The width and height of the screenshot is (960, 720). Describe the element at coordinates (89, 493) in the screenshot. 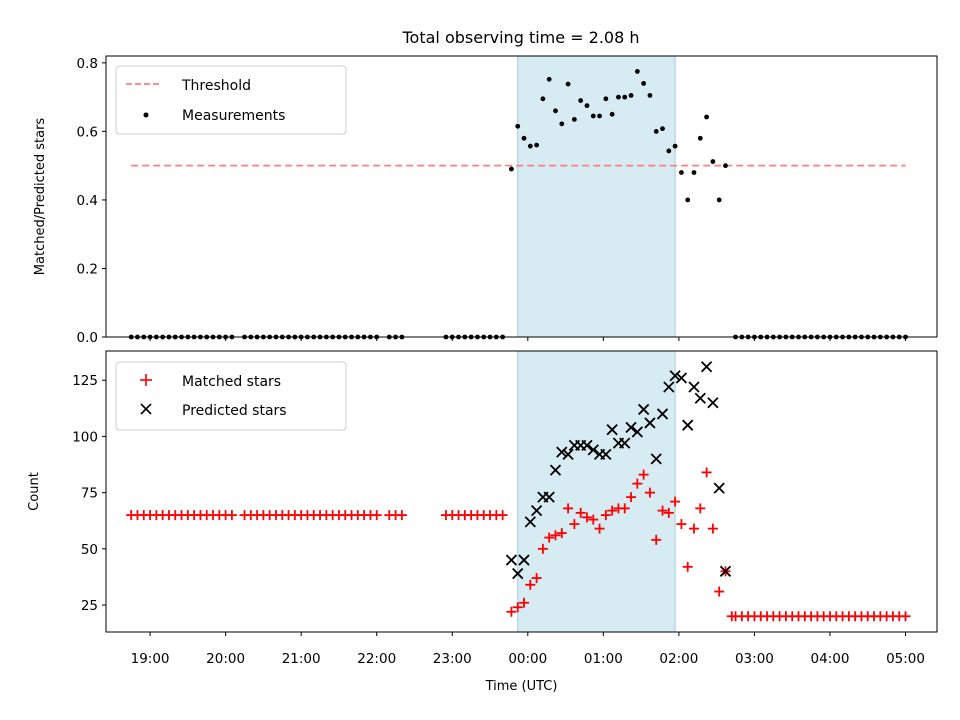

I see `bottom-y-ticks: 25 50 75 100 125` at that location.